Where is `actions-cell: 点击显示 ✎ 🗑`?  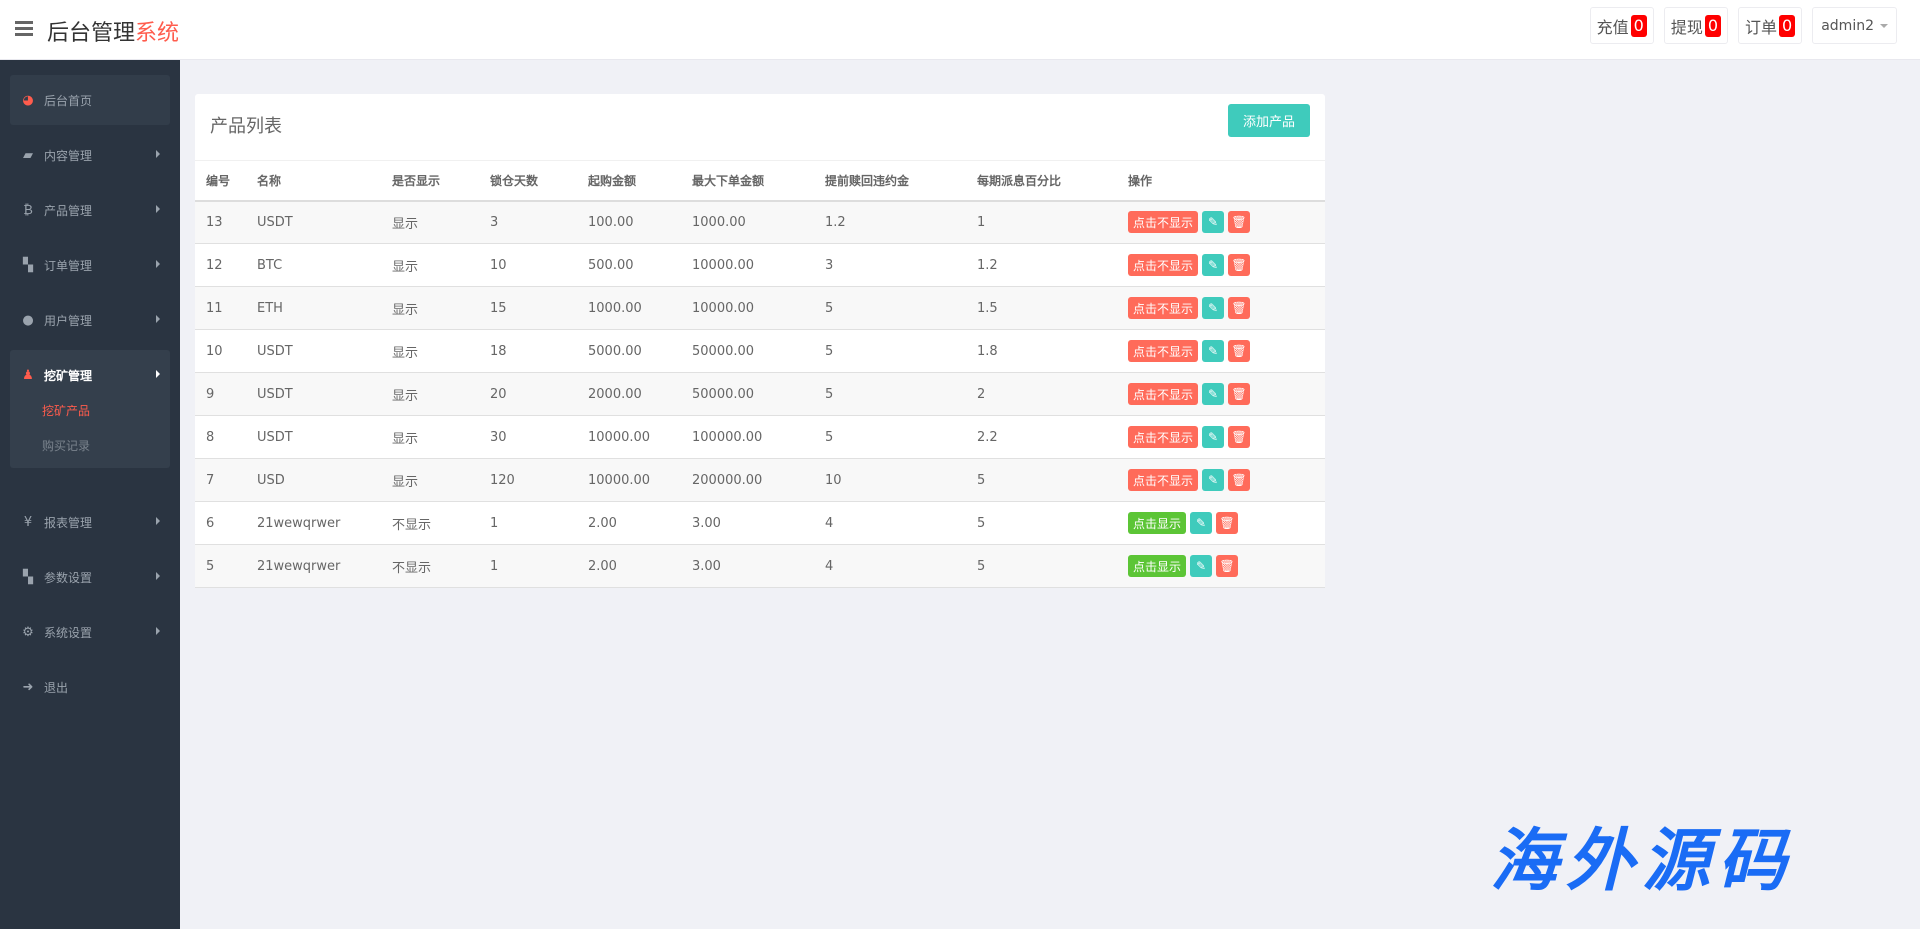
actions-cell: 点击显示 ✎ 🗑 is located at coordinates (1226, 566).